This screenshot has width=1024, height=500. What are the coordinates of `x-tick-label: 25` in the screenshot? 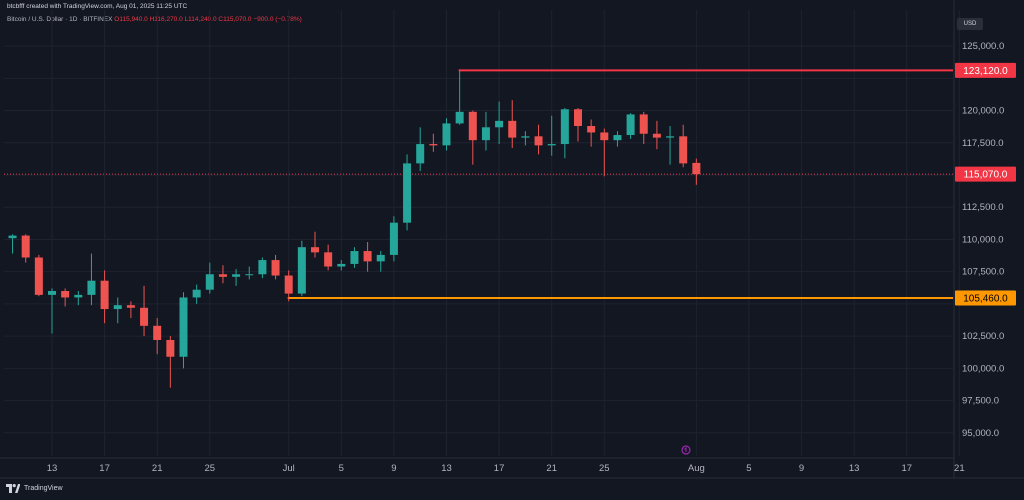 It's located at (604, 468).